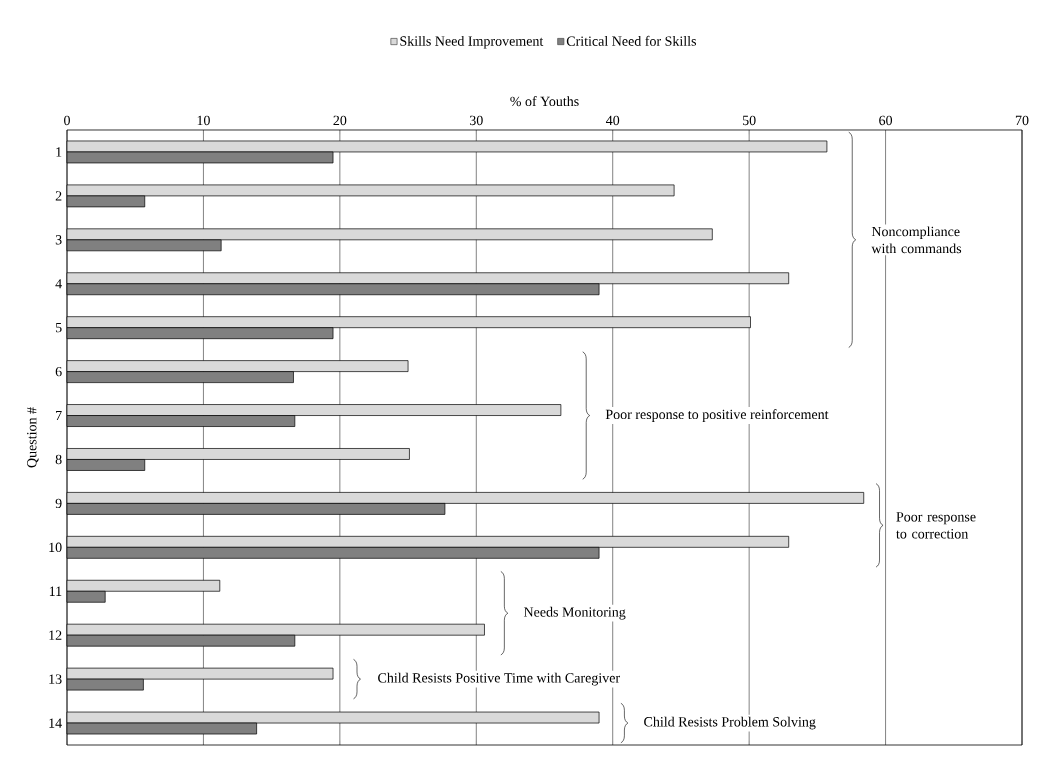 This screenshot has width=1040, height=757. What do you see at coordinates (476, 120) in the screenshot?
I see `x-tick-label: 30` at bounding box center [476, 120].